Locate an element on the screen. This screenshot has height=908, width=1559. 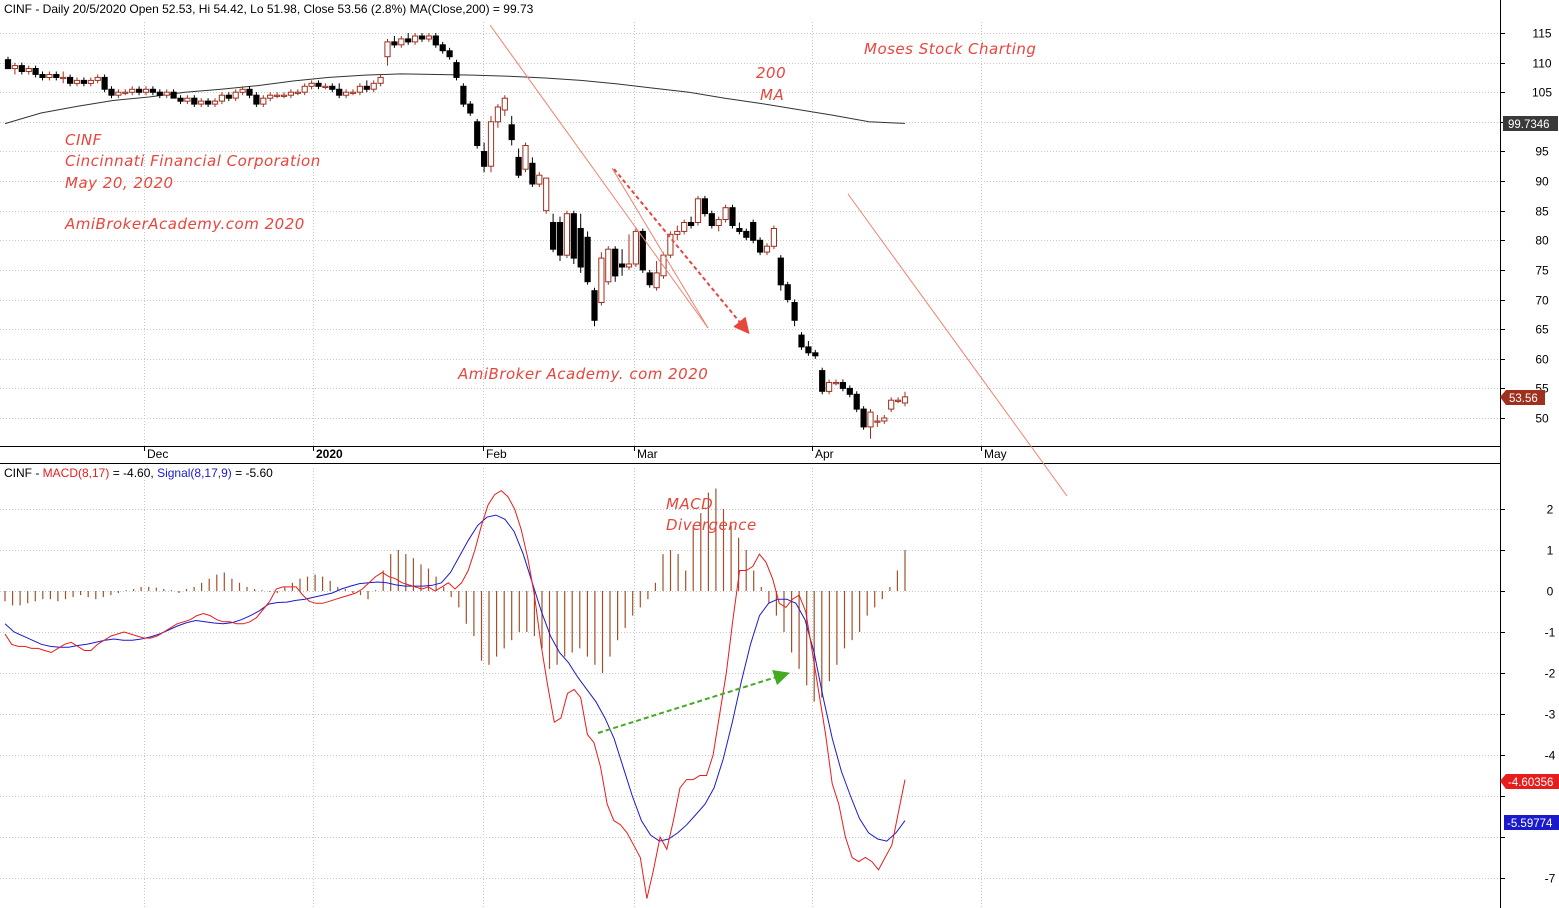
macd-tick-label: -1 is located at coordinates (1550, 633).